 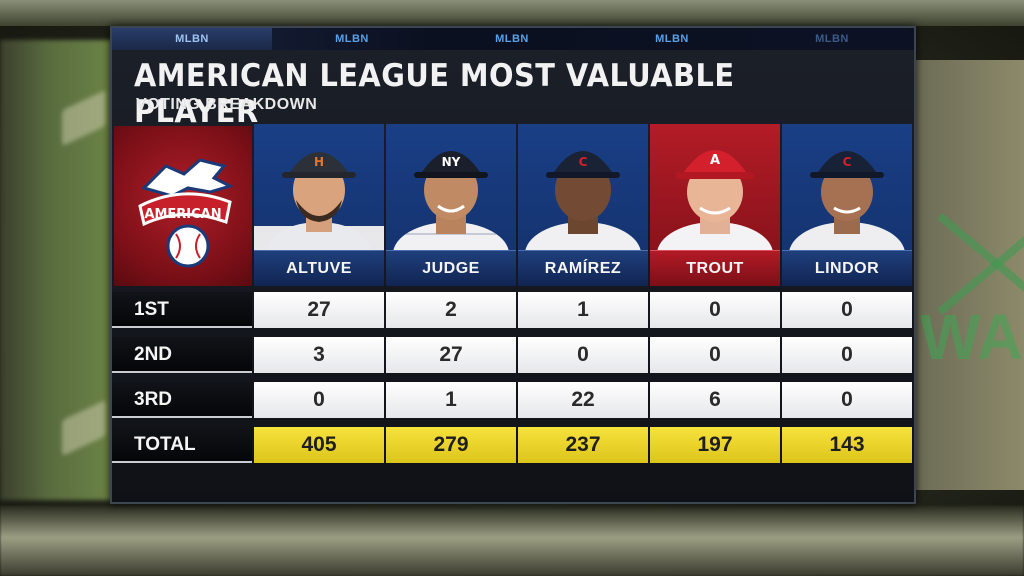 What do you see at coordinates (182, 355) in the screenshot?
I see `row-label-2nd: 2ND` at bounding box center [182, 355].